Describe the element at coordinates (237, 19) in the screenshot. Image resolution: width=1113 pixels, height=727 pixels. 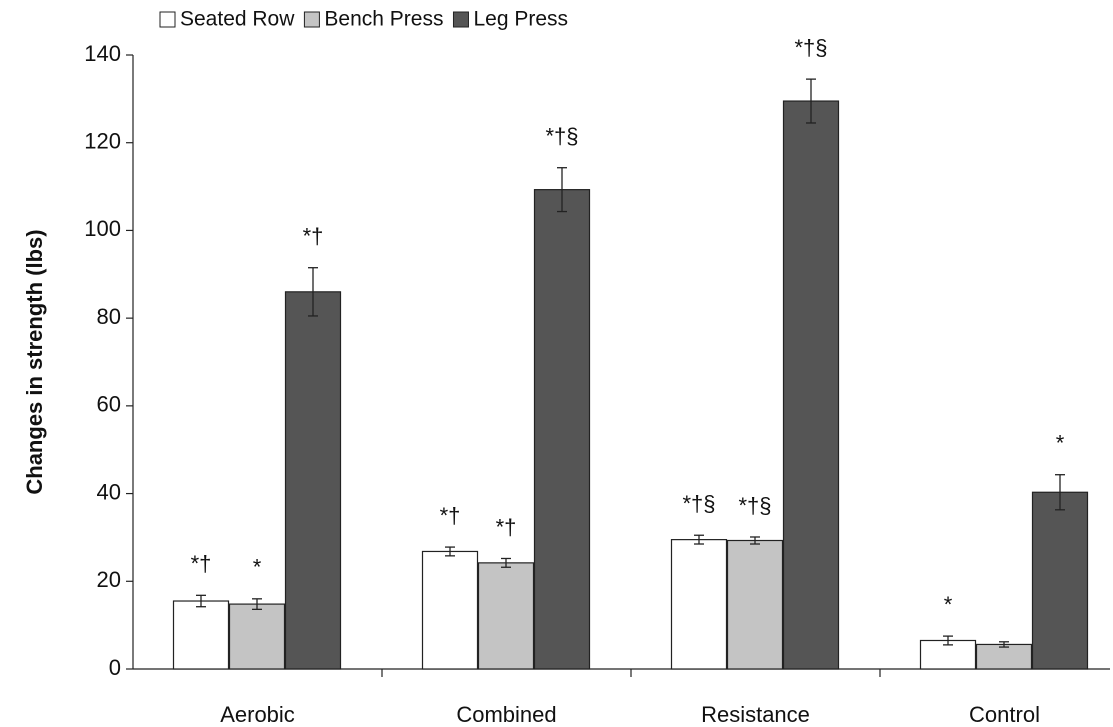
I see `legend-label: Seated Row` at that location.